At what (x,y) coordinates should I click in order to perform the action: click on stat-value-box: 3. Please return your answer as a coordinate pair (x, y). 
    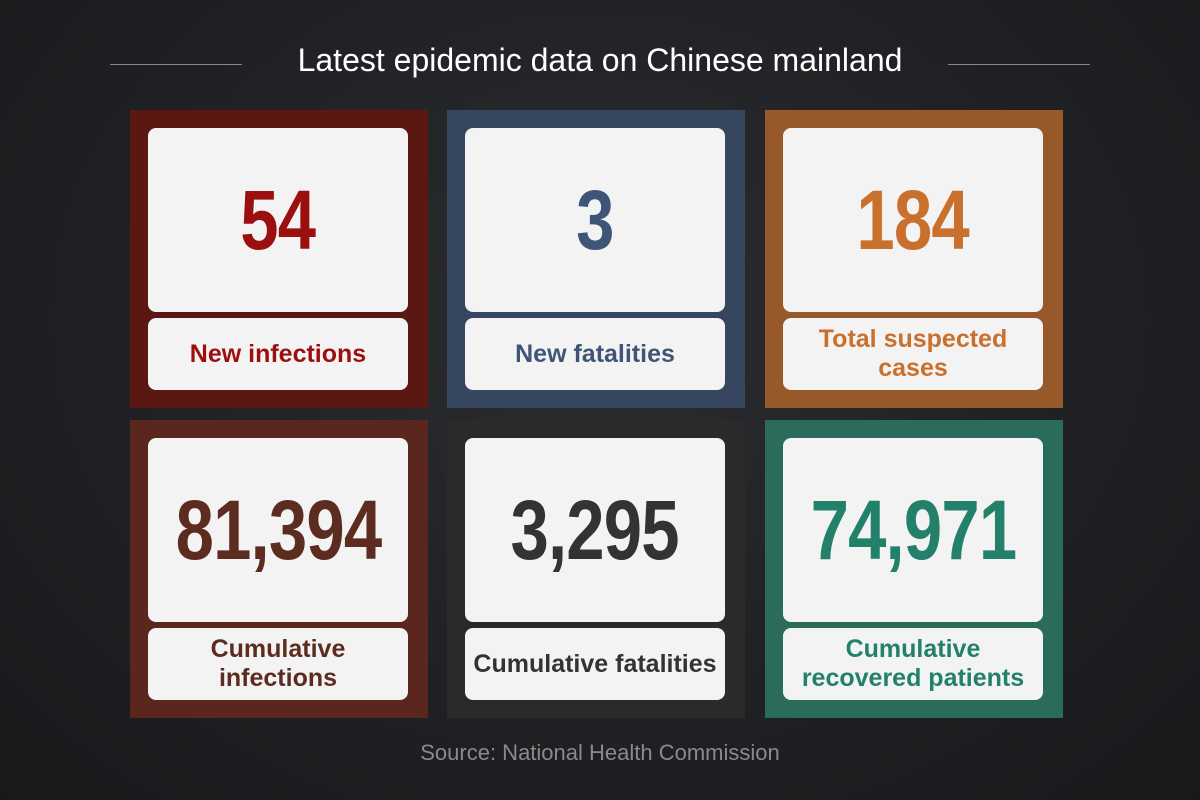
    Looking at the image, I should click on (595, 220).